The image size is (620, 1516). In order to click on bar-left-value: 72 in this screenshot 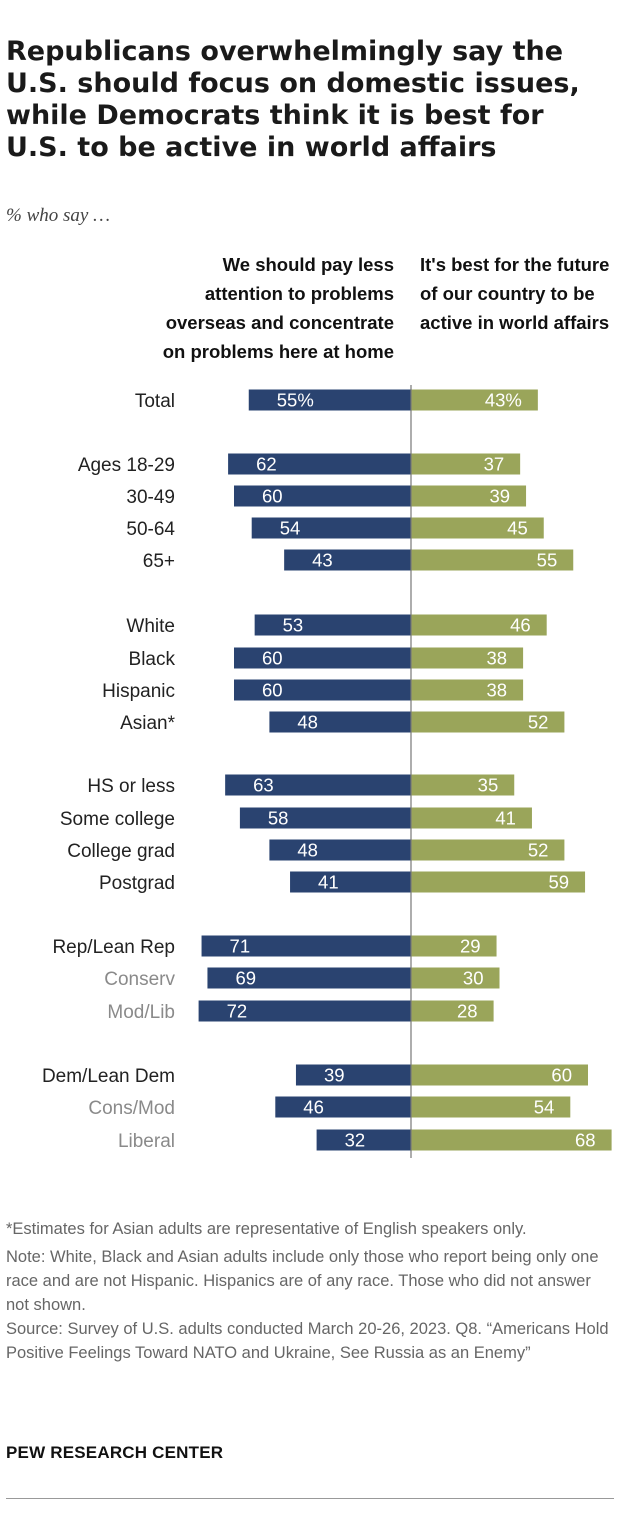, I will do `click(237, 1011)`.